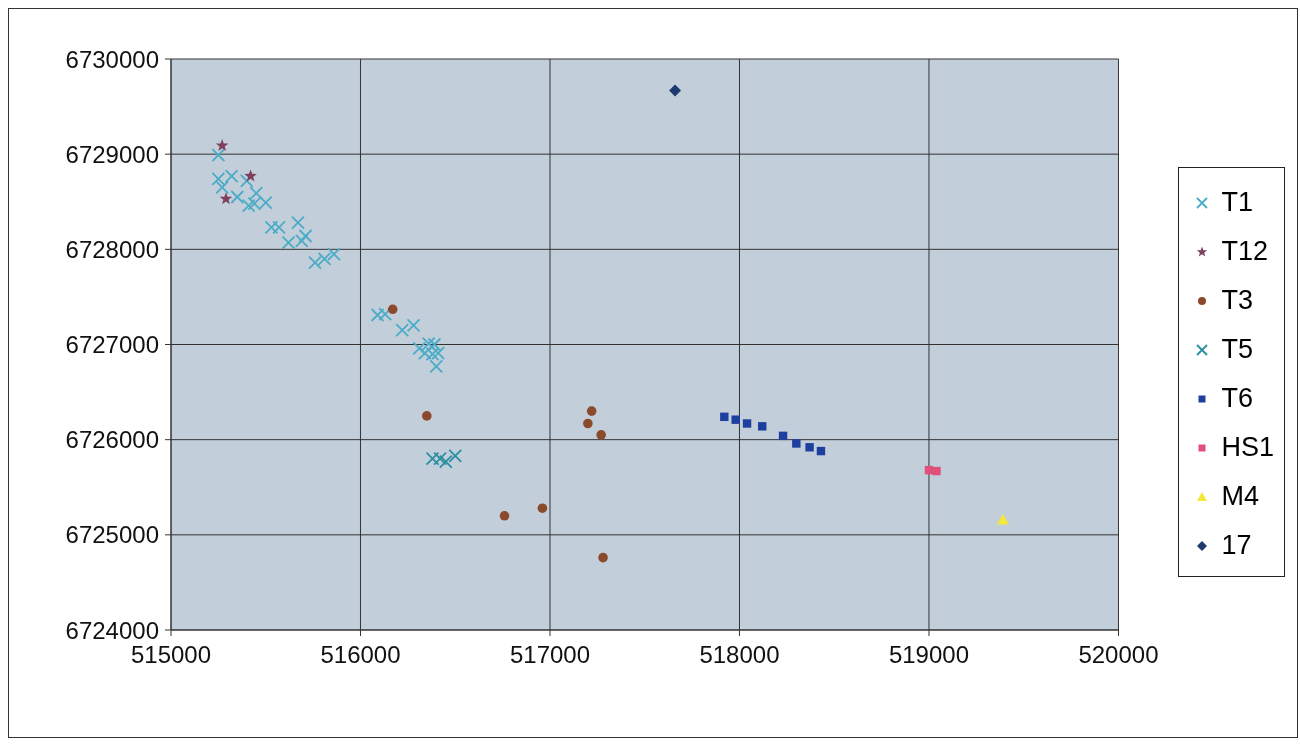 This screenshot has height=746, width=1300. I want to click on x-tick-label: 515000, so click(171, 655).